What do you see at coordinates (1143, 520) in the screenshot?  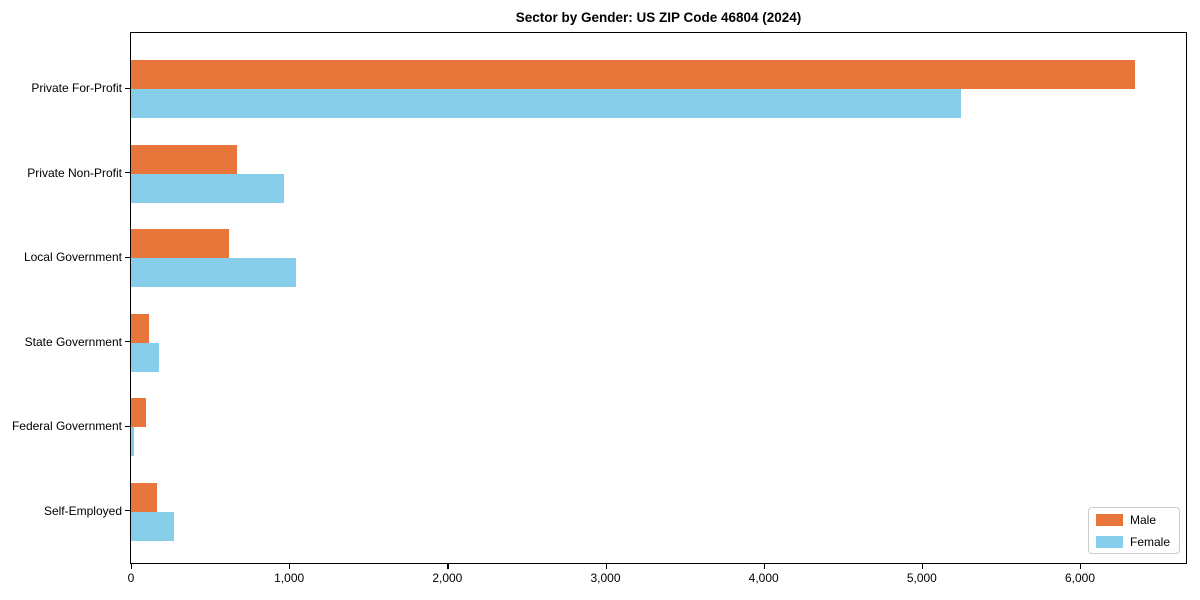 I see `legend-label-male: Male` at bounding box center [1143, 520].